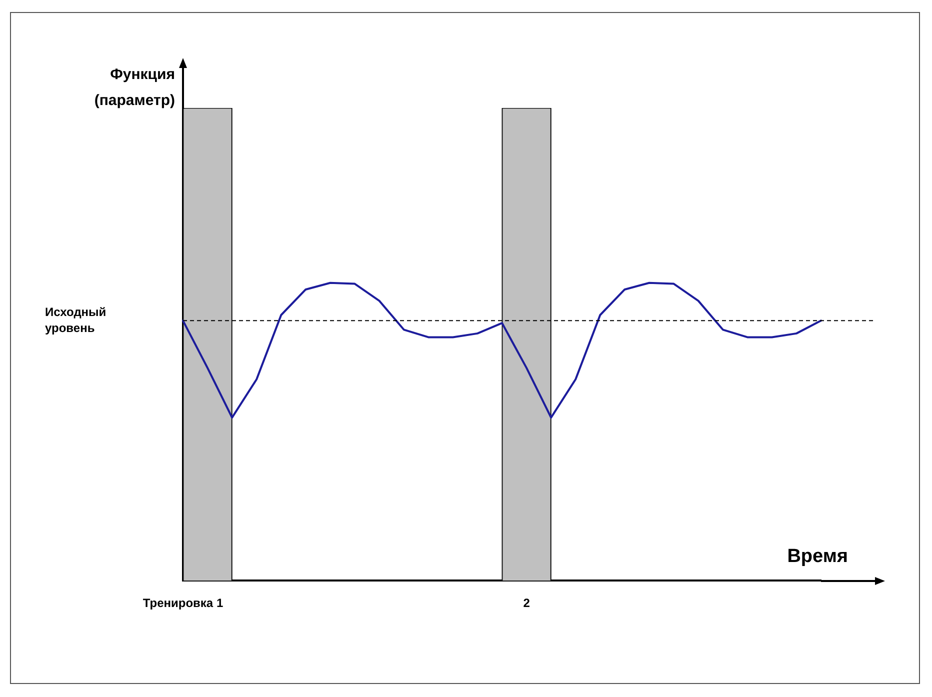  I want to click on x-tick-label: Тренировка 1, so click(183, 603).